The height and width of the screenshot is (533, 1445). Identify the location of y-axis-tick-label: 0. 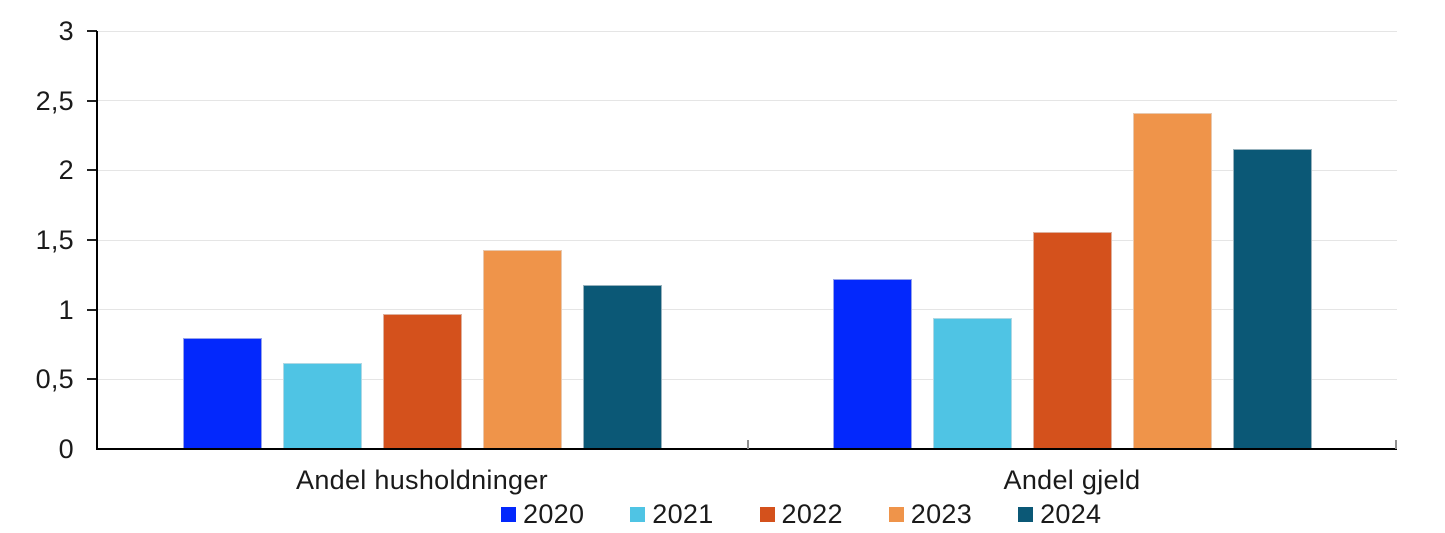
(66, 449).